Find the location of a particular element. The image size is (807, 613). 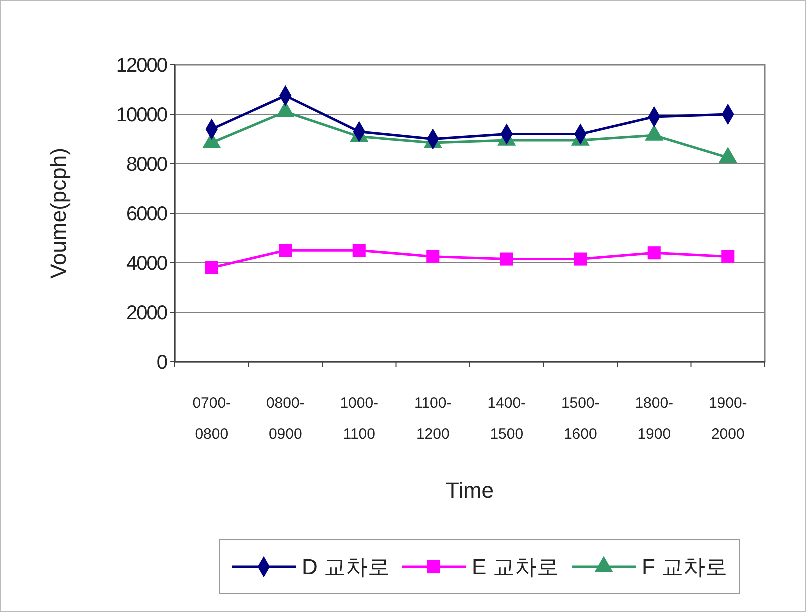

y-tick-label: 2000 is located at coordinates (147, 313).